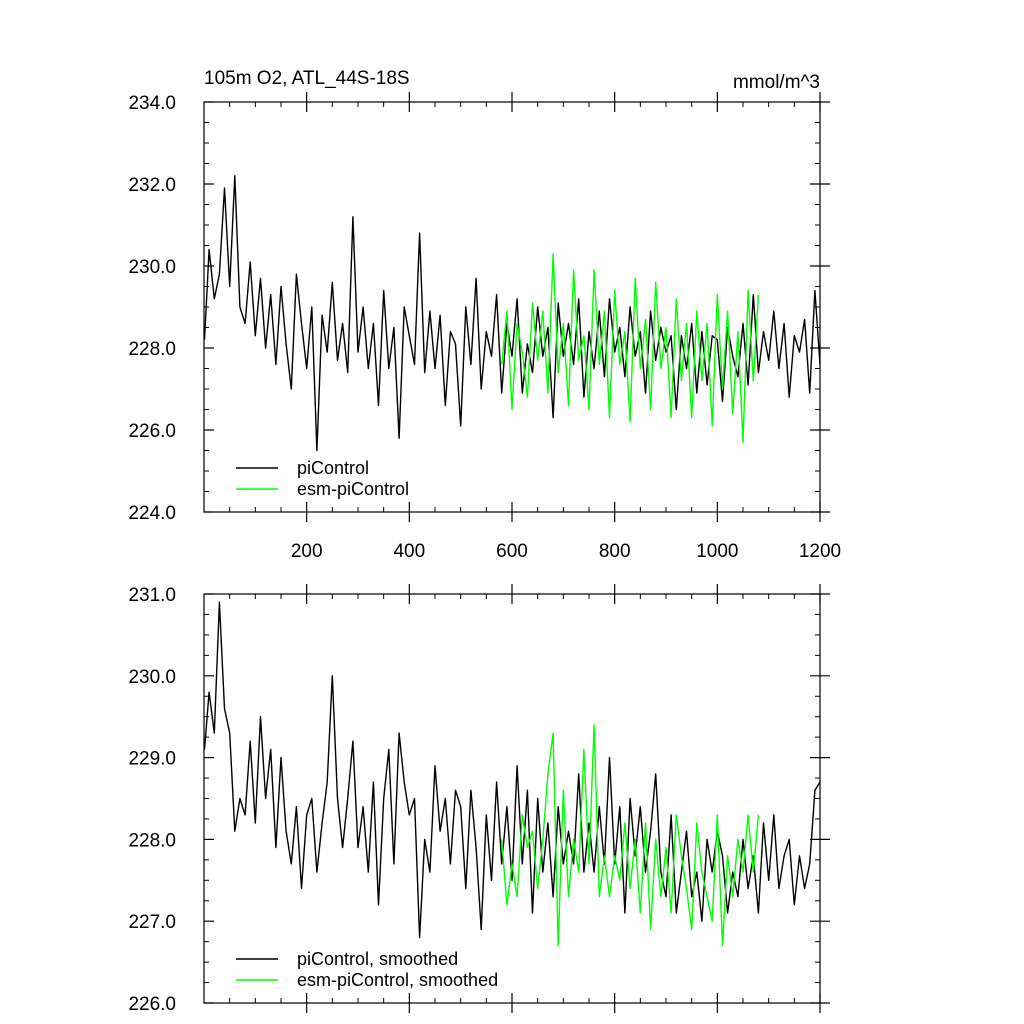 The image size is (1024, 1024). I want to click on top-units: mmol/m^3, so click(776, 82).